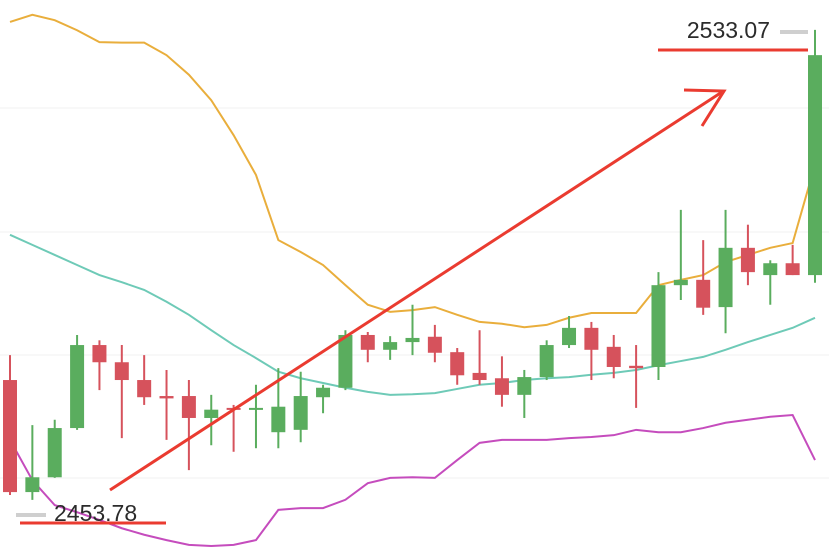  I want to click on arrow-head, so click(705, 107).